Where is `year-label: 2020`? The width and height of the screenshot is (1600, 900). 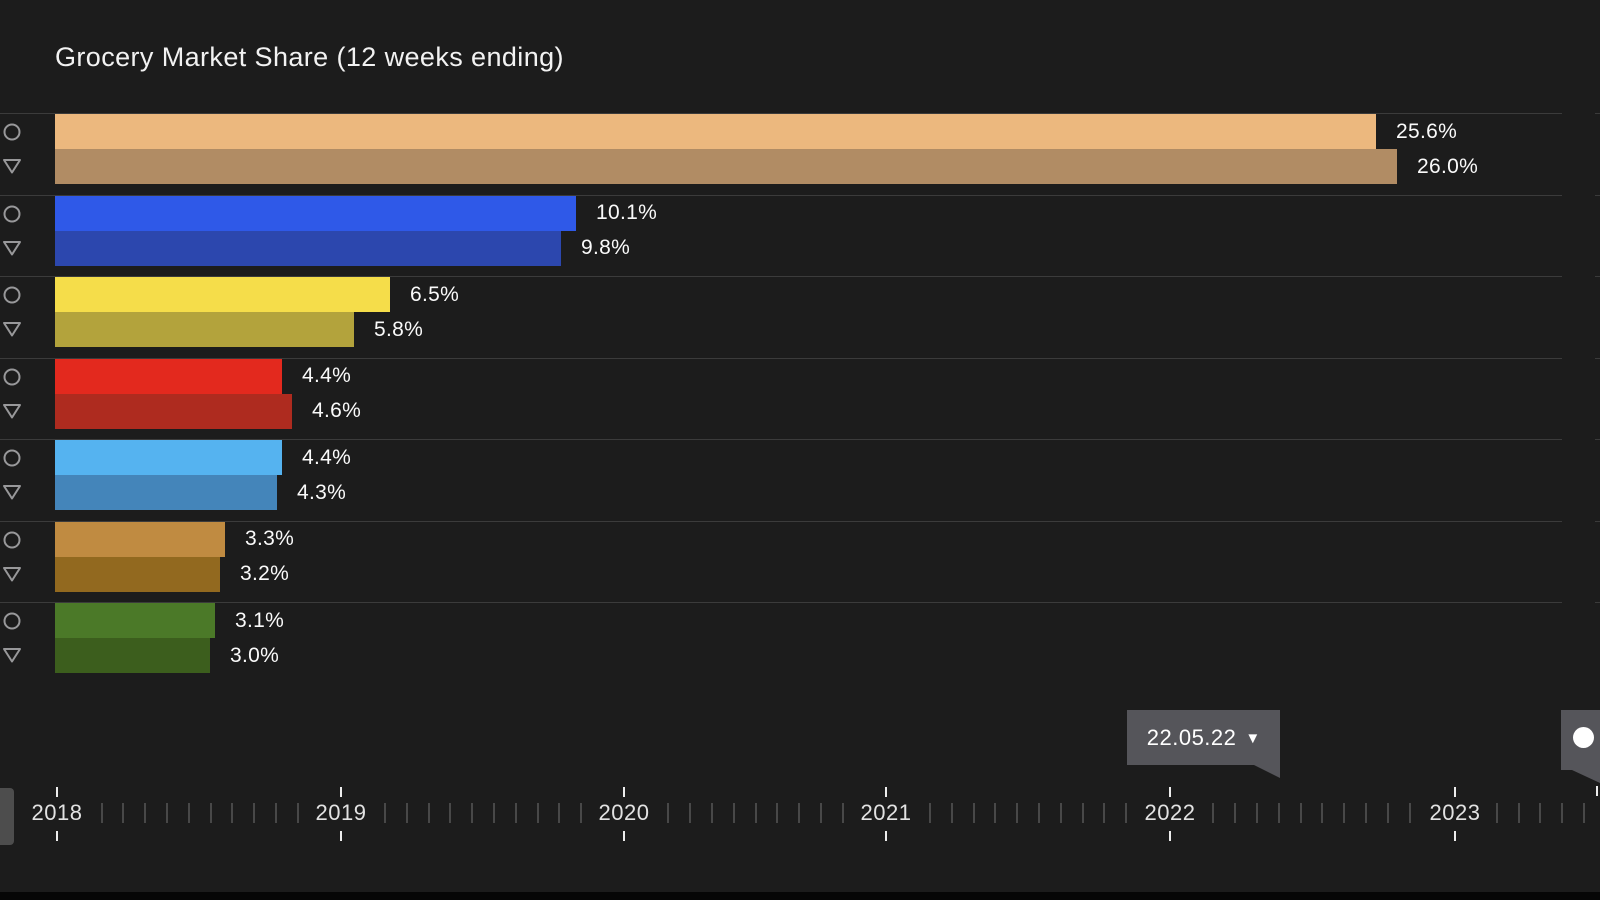 year-label: 2020 is located at coordinates (624, 812).